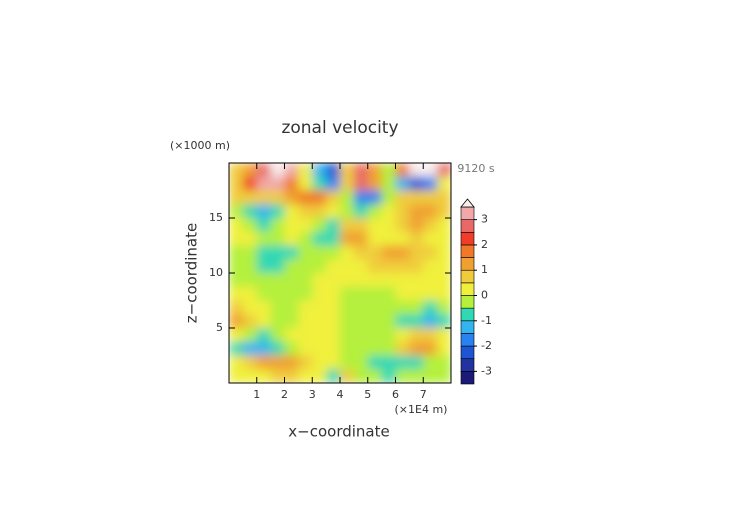 Image resolution: width=752 pixels, height=532 pixels. I want to click on field-cells, so click(340, 273).